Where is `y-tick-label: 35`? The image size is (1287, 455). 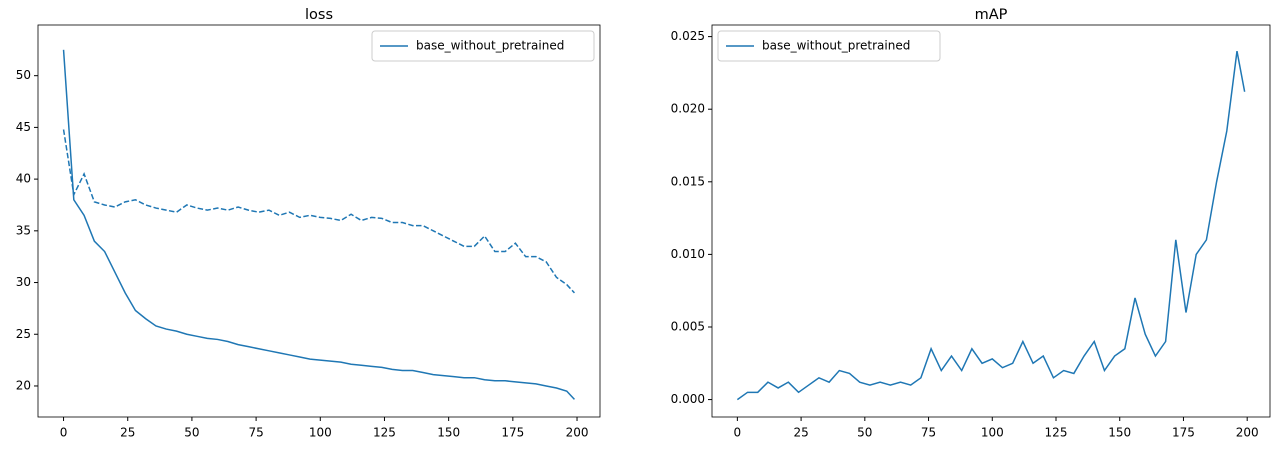
y-tick-label: 35 is located at coordinates (23, 230).